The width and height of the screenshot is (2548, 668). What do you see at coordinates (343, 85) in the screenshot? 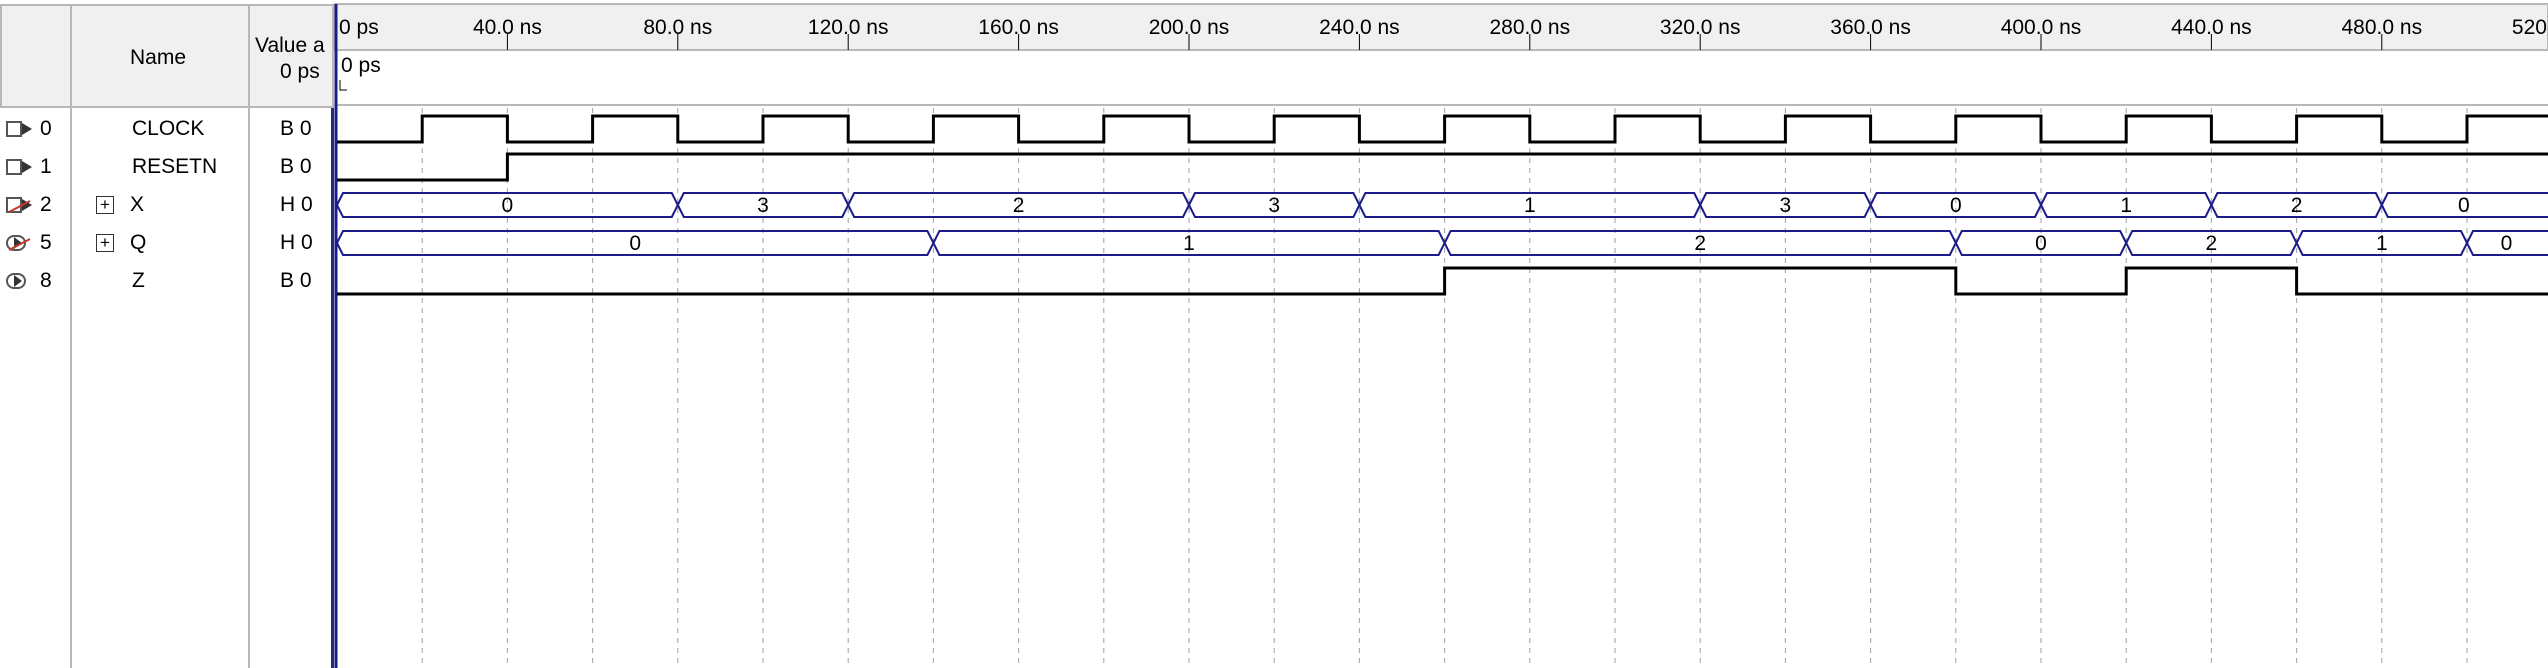
I see `cursor-marker` at bounding box center [343, 85].